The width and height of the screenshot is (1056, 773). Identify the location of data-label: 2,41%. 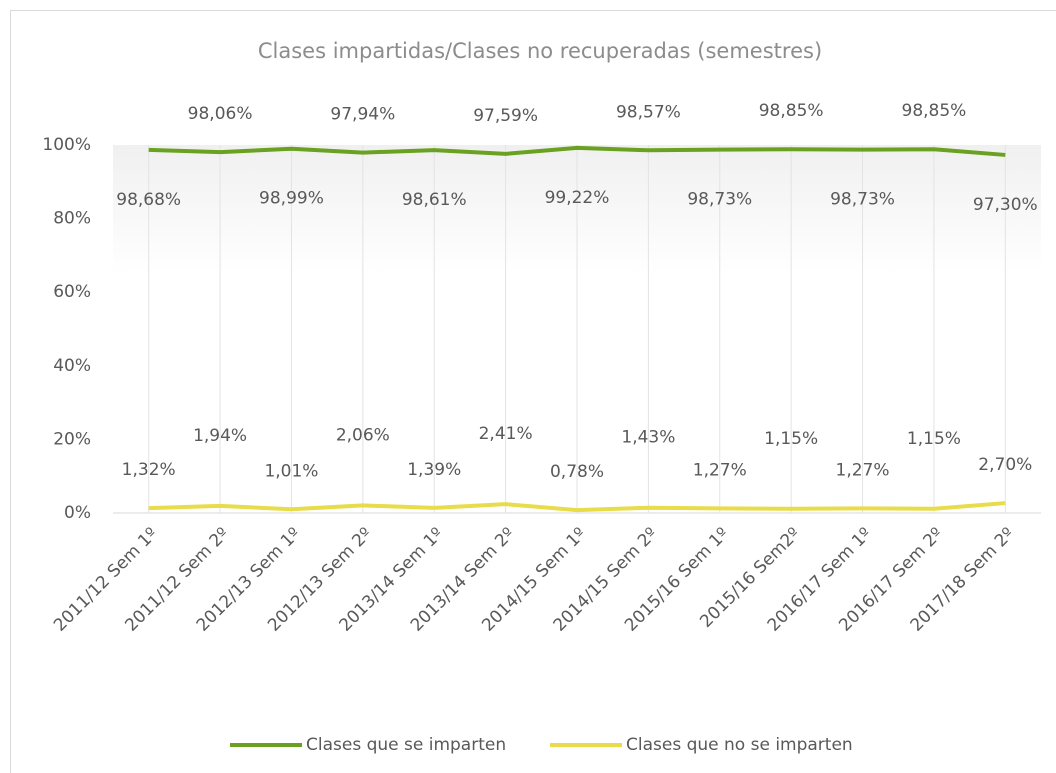
(506, 434).